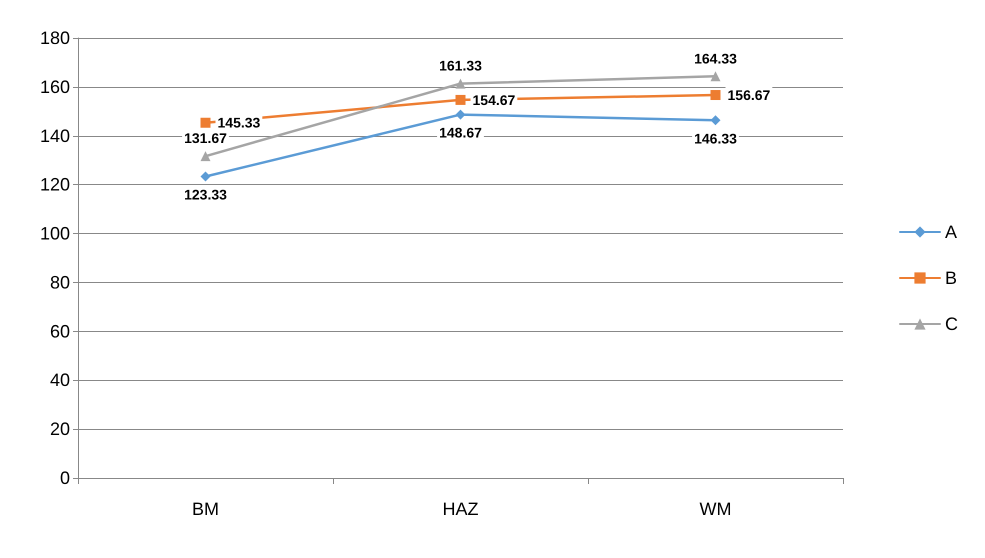 The image size is (985, 558). What do you see at coordinates (60, 282) in the screenshot?
I see `y-tick-label: 80` at bounding box center [60, 282].